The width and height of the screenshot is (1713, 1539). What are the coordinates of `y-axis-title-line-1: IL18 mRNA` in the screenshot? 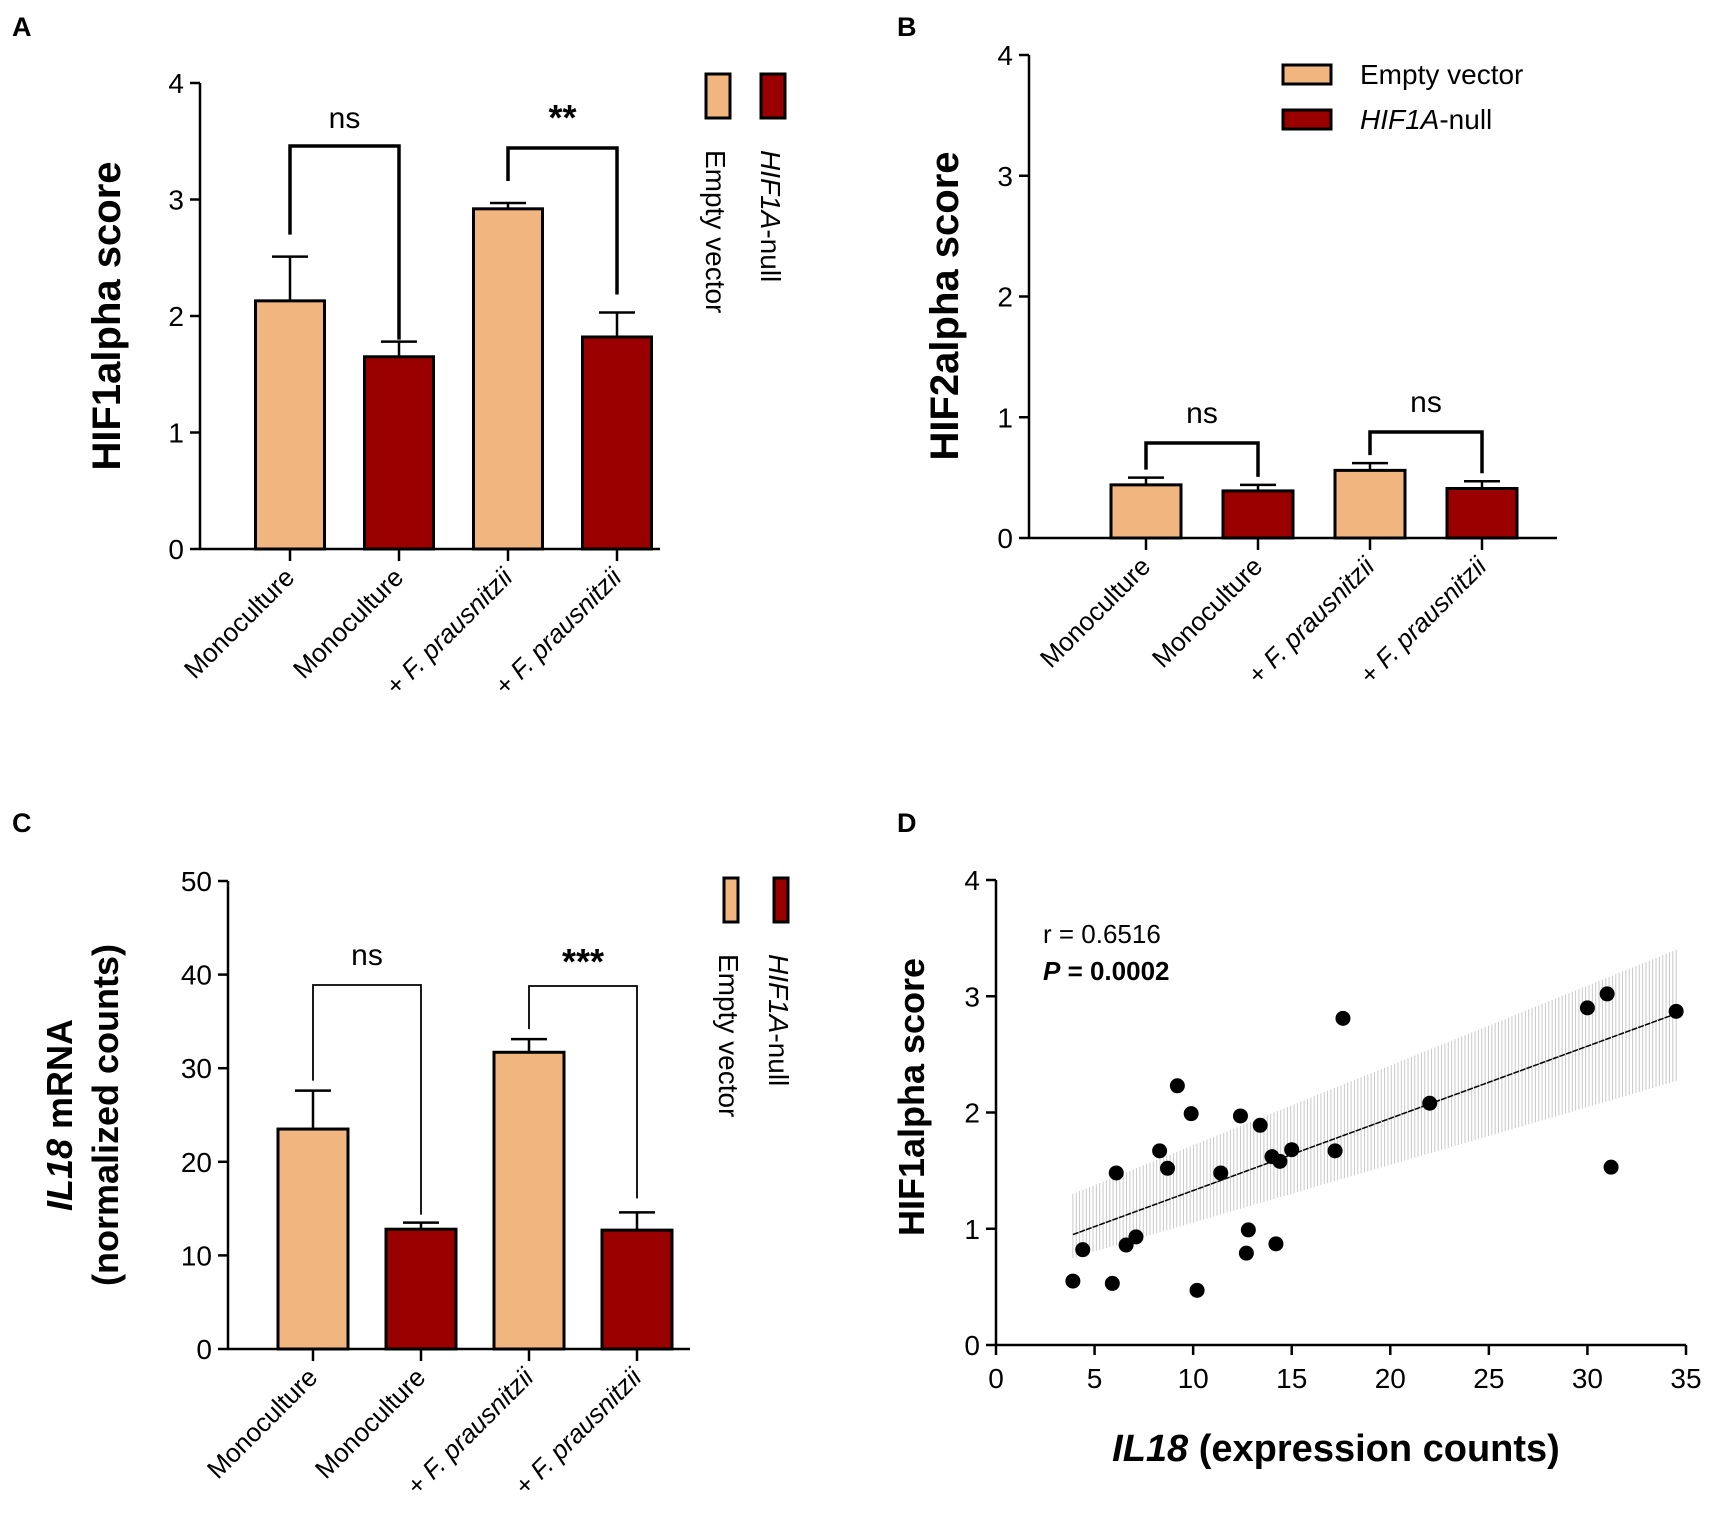 It's located at (59, 1115).